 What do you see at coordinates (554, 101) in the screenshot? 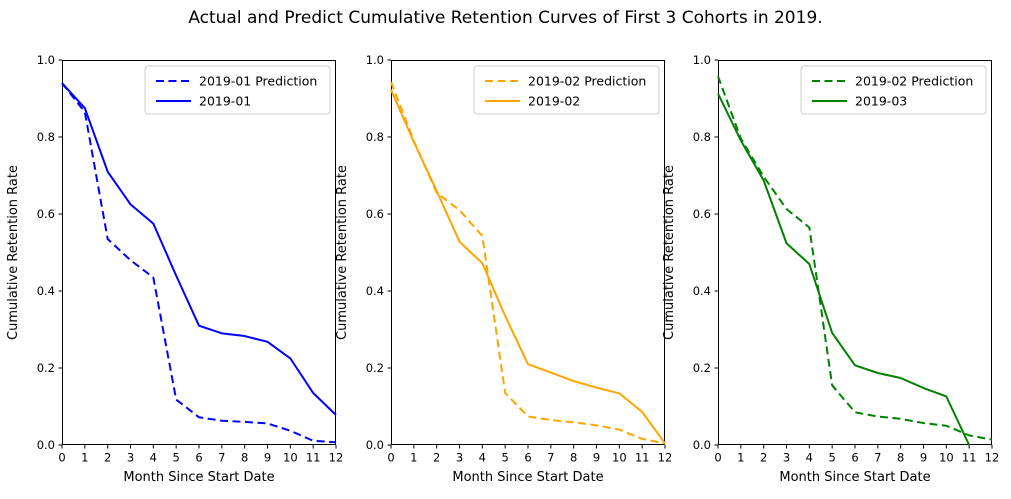
I see `legend-label: 2019-02` at bounding box center [554, 101].